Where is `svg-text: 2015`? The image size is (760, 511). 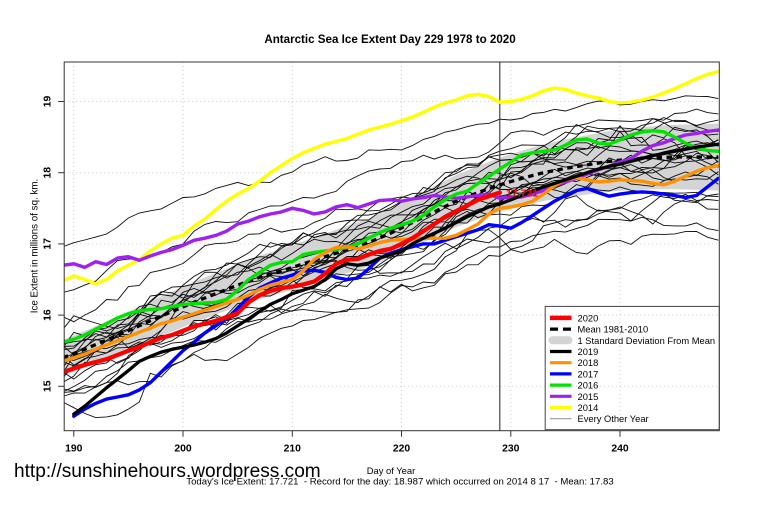
svg-text: 2015 is located at coordinates (588, 397).